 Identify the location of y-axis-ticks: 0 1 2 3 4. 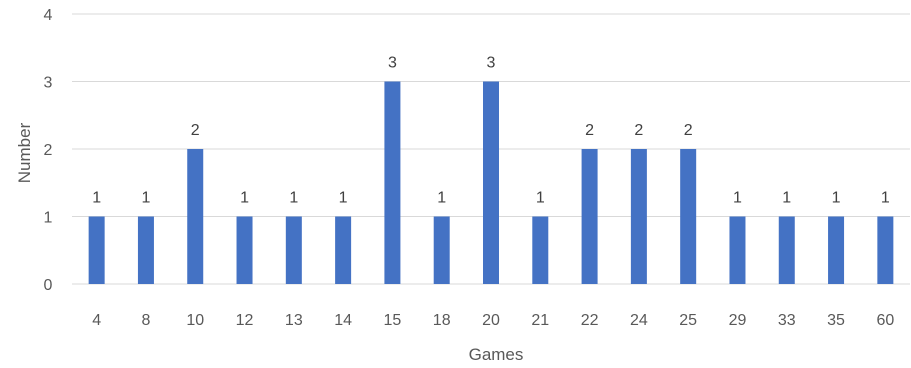
(48, 150).